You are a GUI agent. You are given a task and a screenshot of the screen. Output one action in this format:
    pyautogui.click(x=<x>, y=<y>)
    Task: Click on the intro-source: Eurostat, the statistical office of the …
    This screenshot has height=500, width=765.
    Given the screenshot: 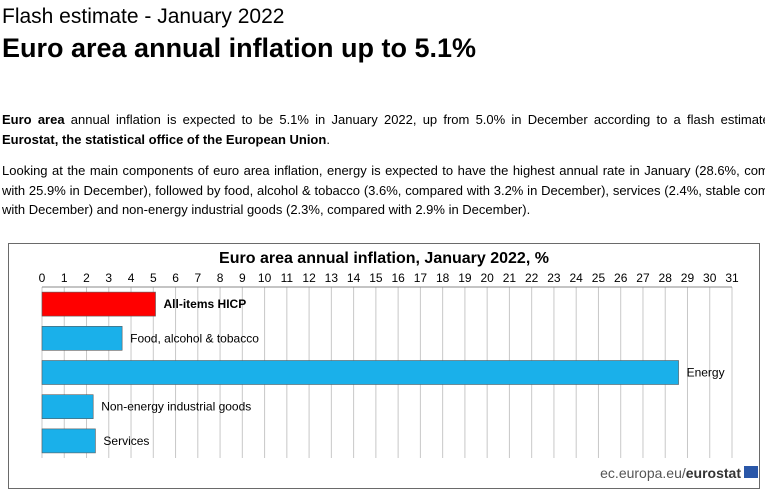 What is the action you would take?
    pyautogui.click(x=164, y=139)
    